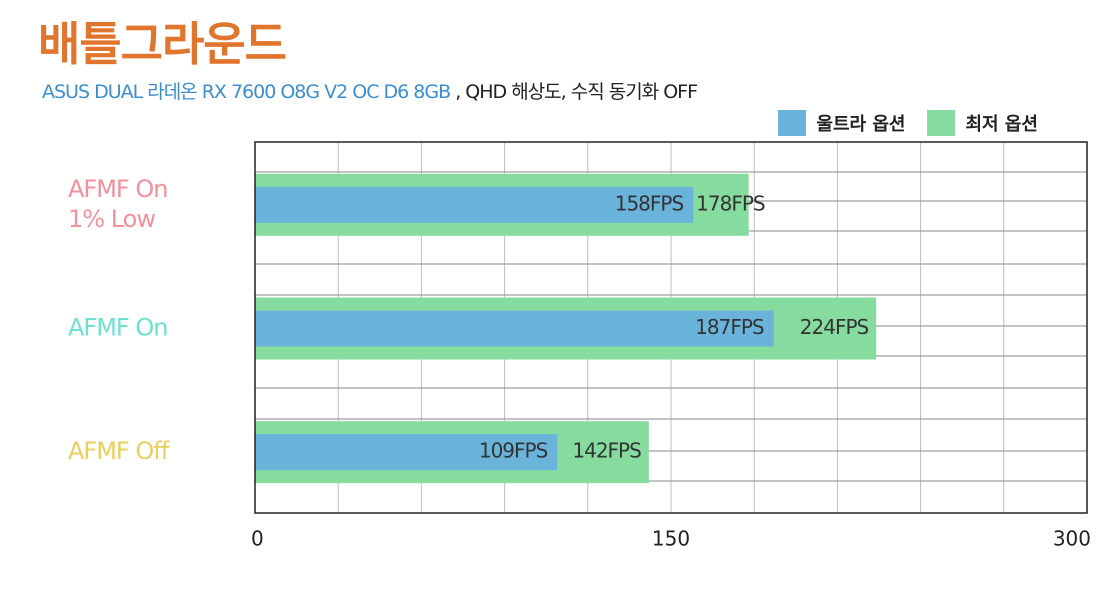  Describe the element at coordinates (941, 123) in the screenshot. I see `legend-swatch-low` at that location.